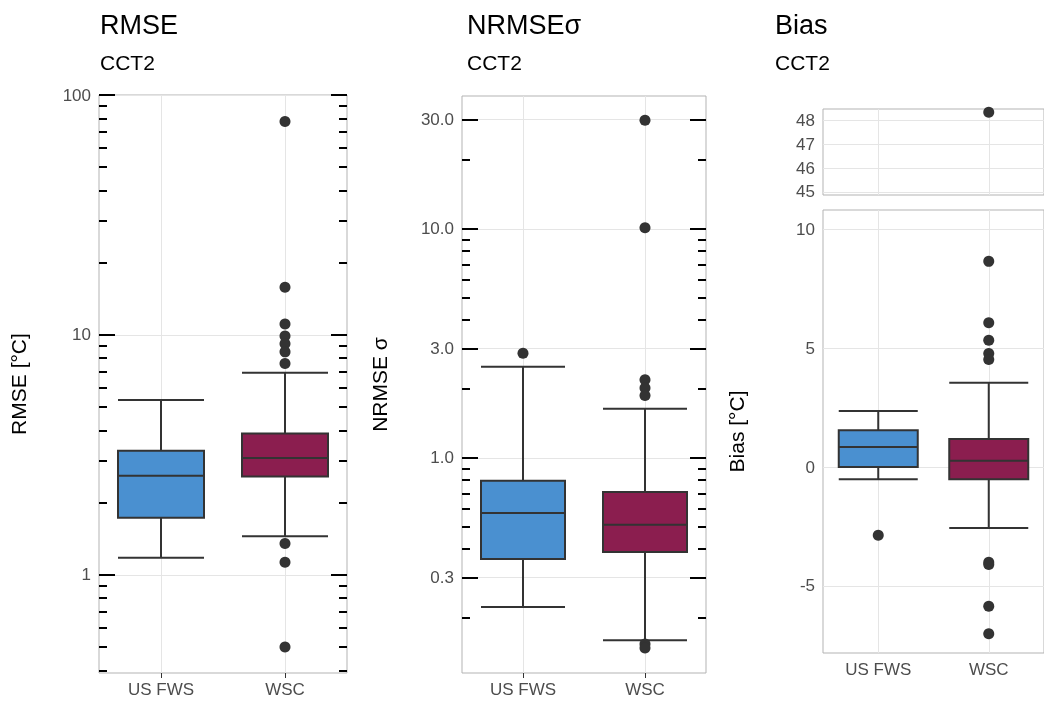 The width and height of the screenshot is (1044, 702). Describe the element at coordinates (76, 95) in the screenshot. I see `y-tick-label: 100` at that location.